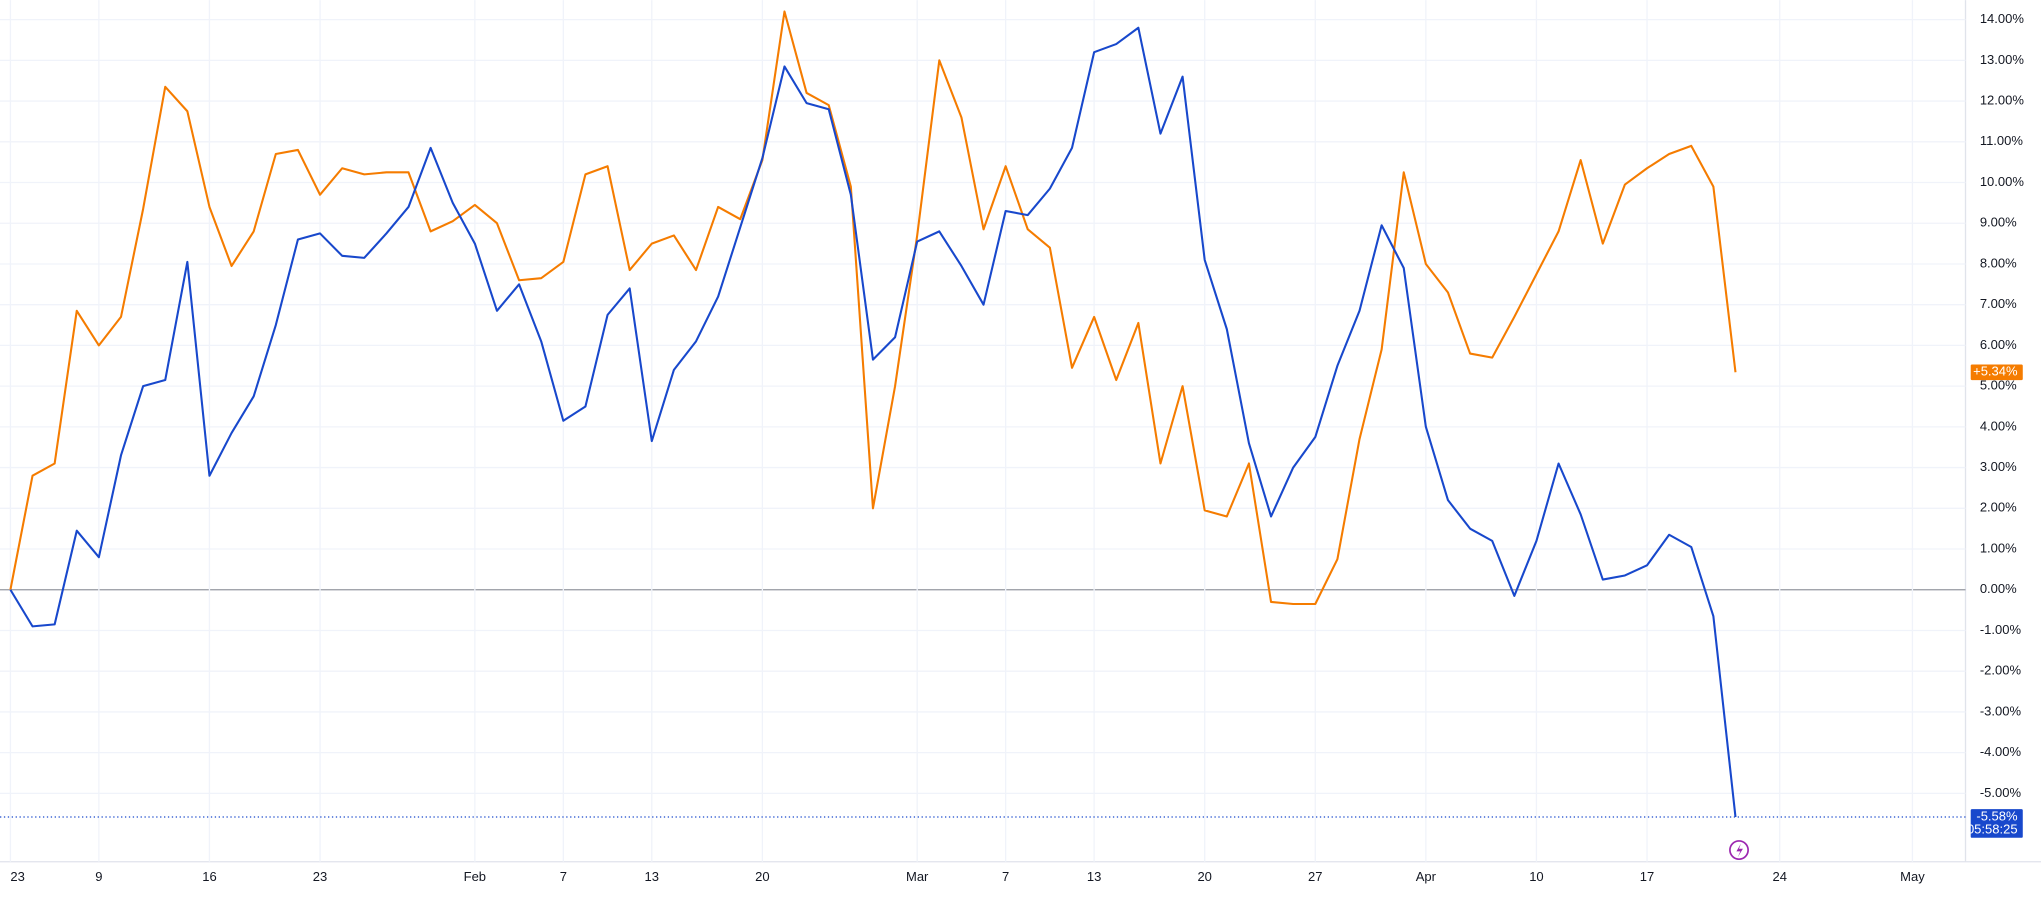 The height and width of the screenshot is (897, 2041). I want to click on y-tick-label: 6.00%, so click(1998, 344).